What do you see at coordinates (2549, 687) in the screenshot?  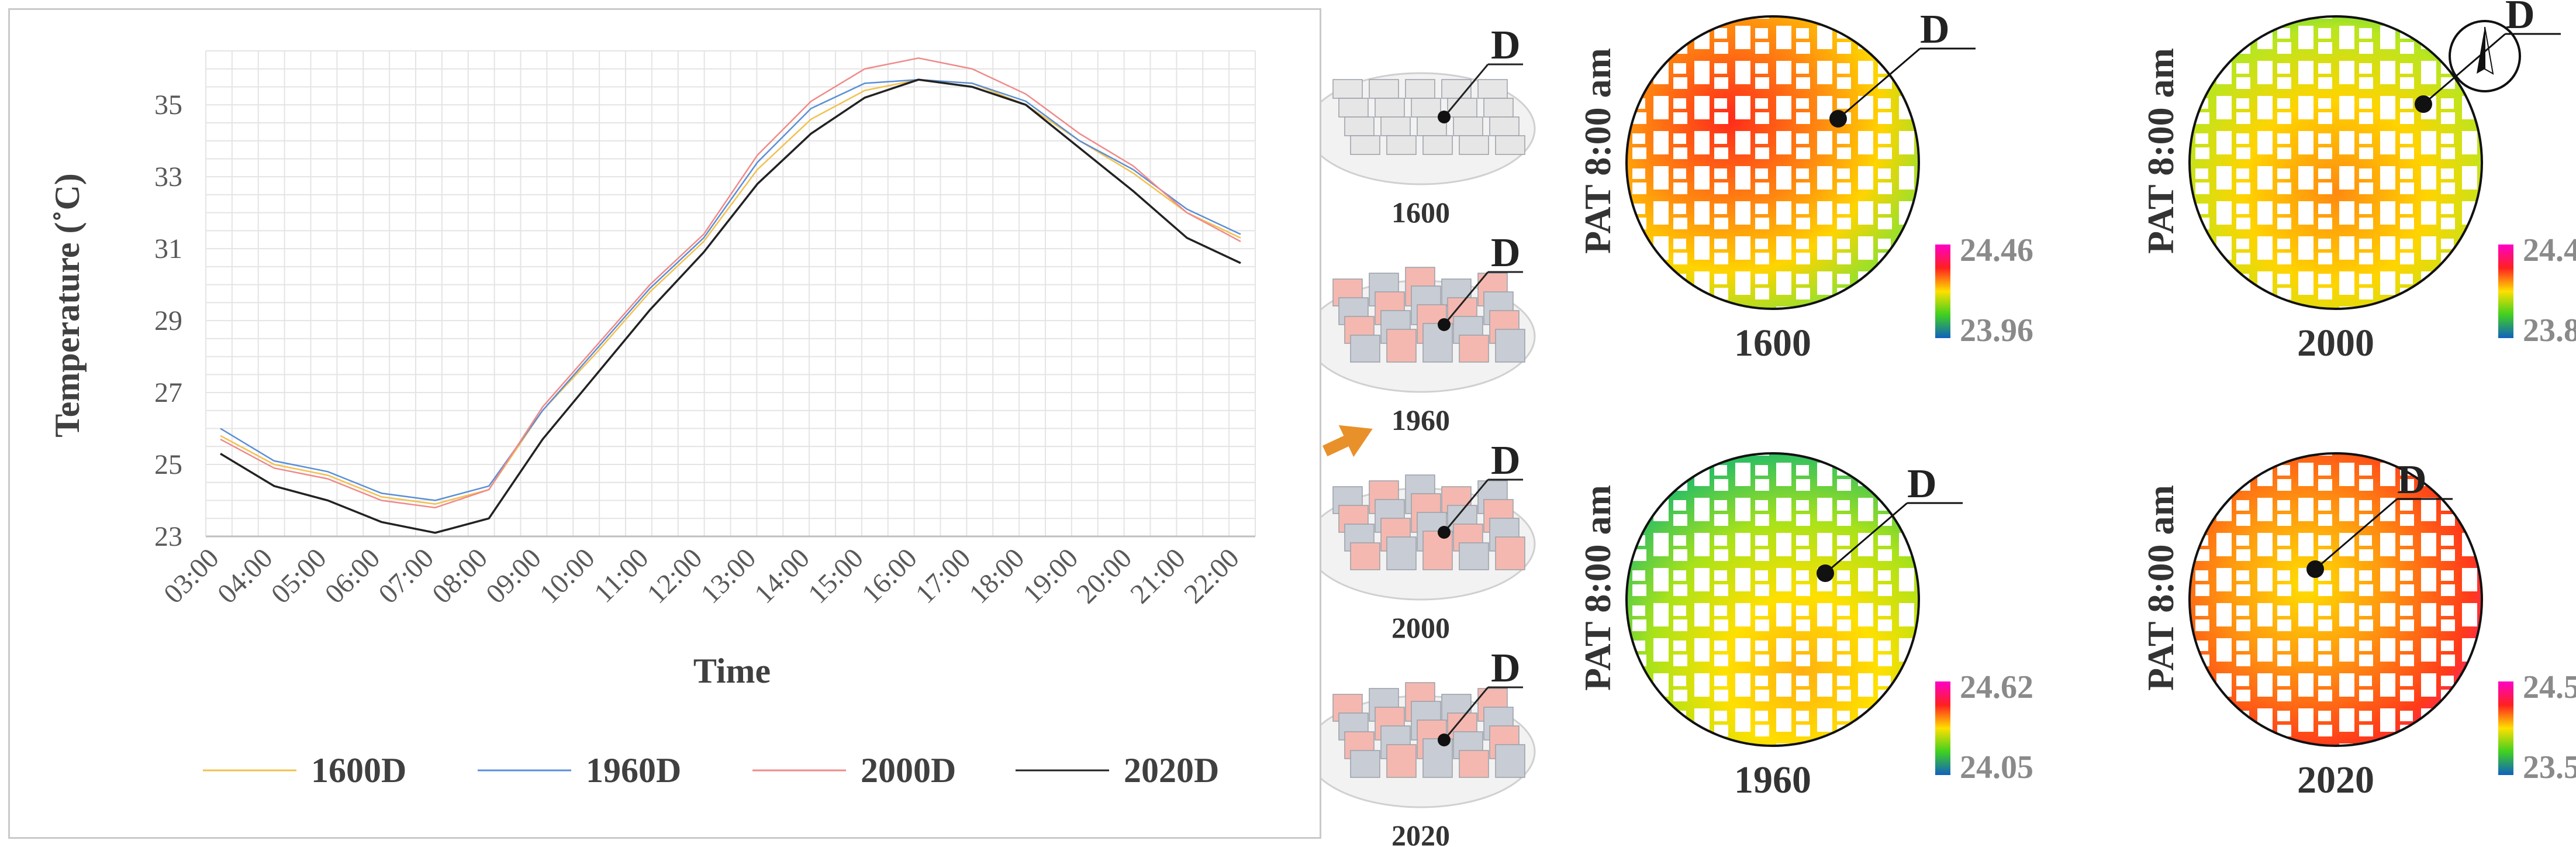 I see `scale-max-label: 24.58` at bounding box center [2549, 687].